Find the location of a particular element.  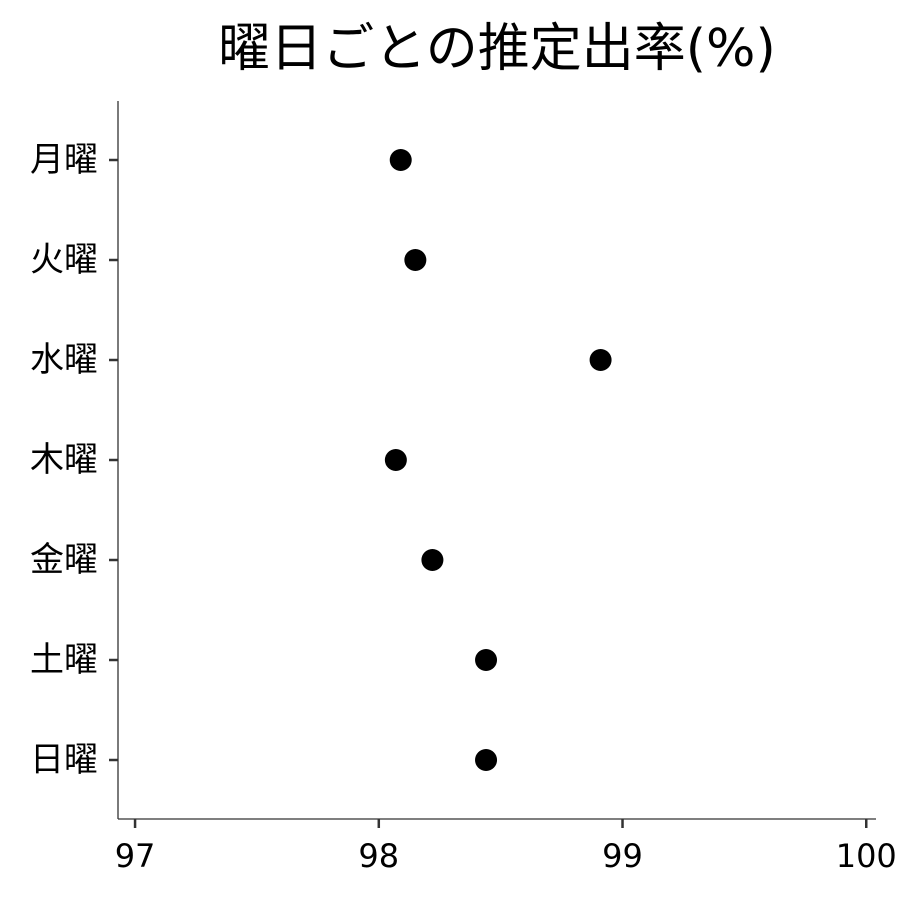

x-tick-label: 100 is located at coordinates (866, 856).